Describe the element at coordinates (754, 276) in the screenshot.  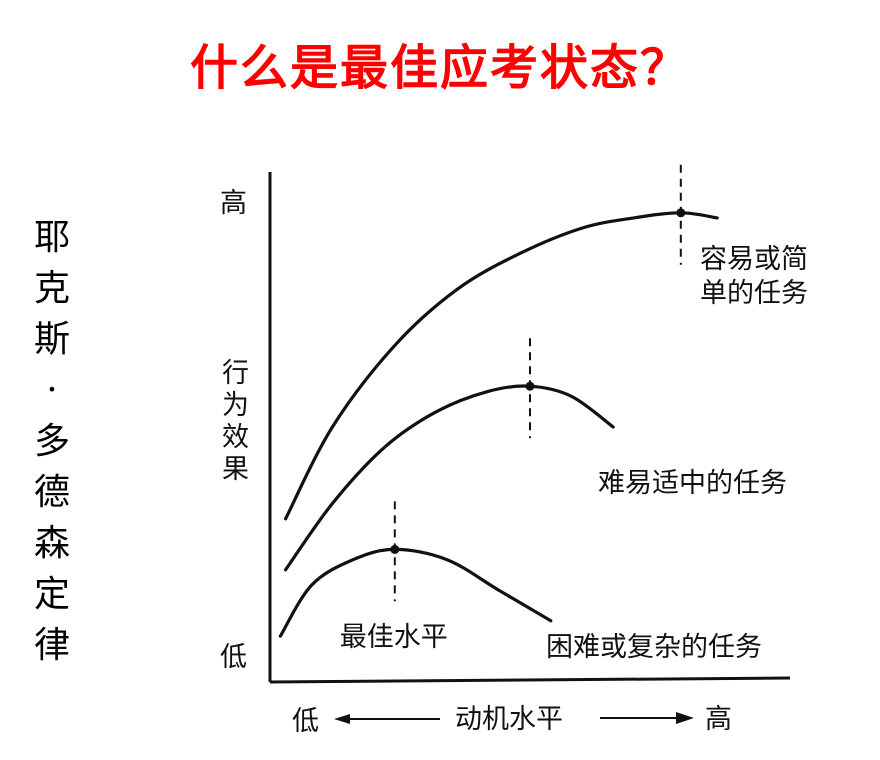
I see `series-label-1: 容易或简单的任务` at that location.